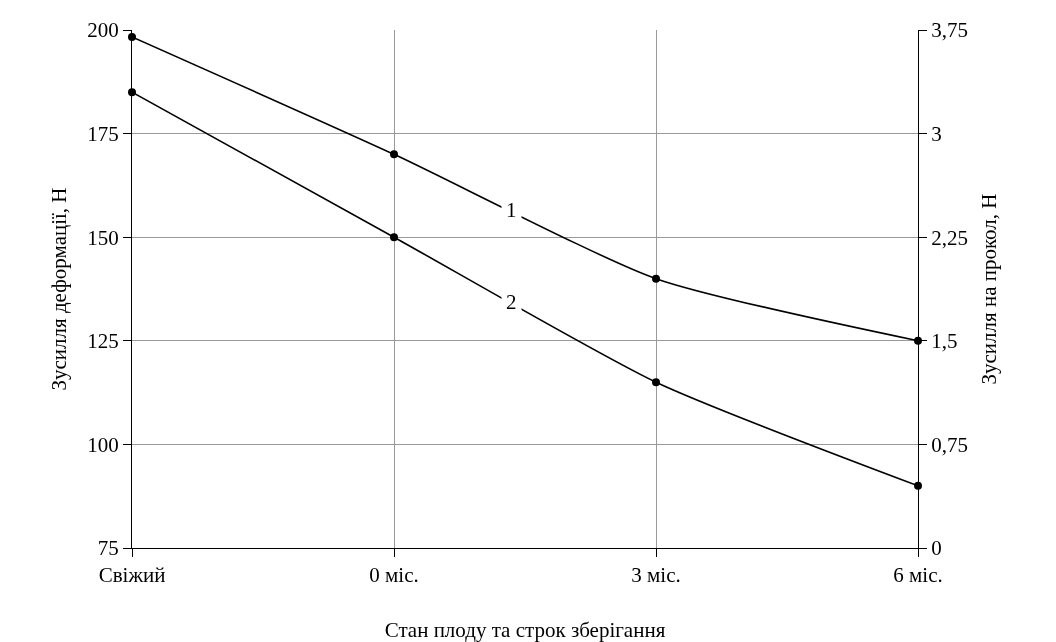  What do you see at coordinates (132, 575) in the screenshot?
I see `x-tick-label: Свіжий` at bounding box center [132, 575].